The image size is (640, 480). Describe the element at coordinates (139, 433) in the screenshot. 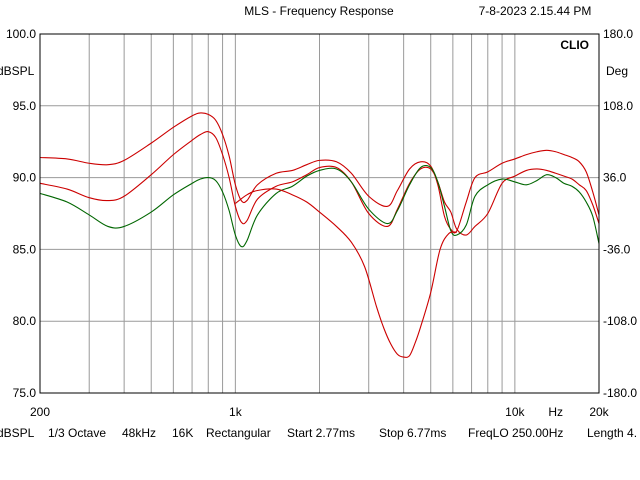

I see `footer-sample-rate: 48kHz` at that location.